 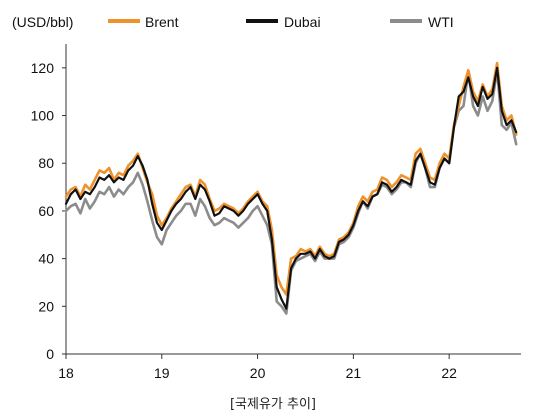 What do you see at coordinates (441, 22) in the screenshot?
I see `legend-label-wti: WTI` at bounding box center [441, 22].